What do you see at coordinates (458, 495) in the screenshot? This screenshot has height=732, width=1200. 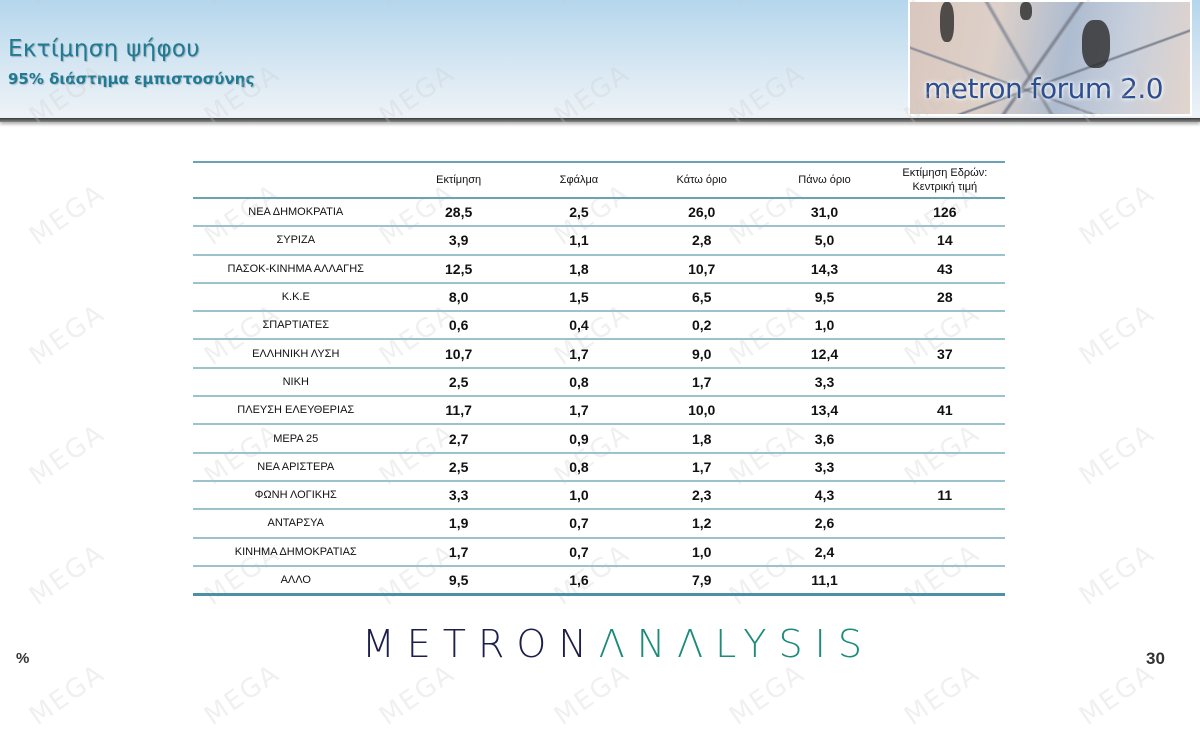 I see `cell-estimate: 3,3` at bounding box center [458, 495].